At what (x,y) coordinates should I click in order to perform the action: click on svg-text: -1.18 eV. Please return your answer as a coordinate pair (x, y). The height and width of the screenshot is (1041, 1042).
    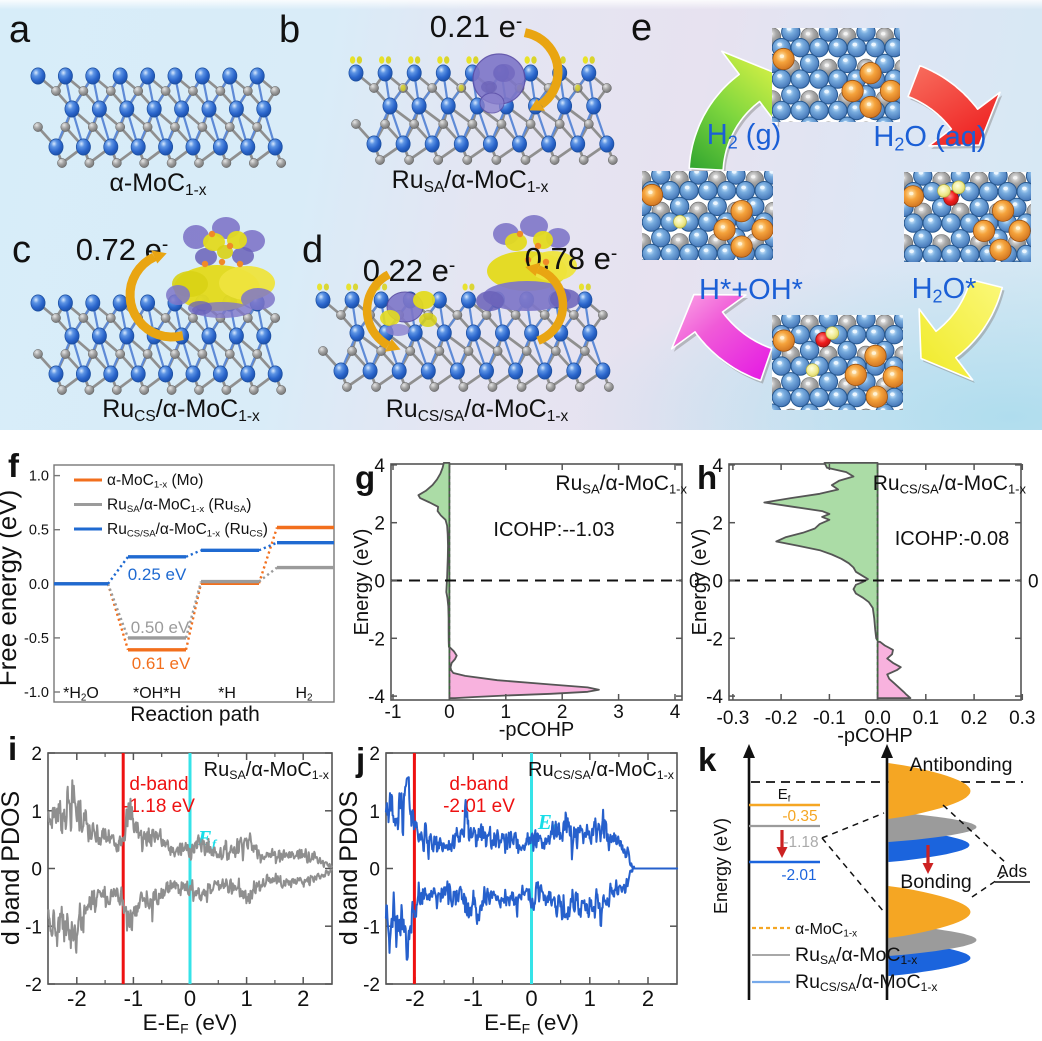
    Looking at the image, I should click on (159, 806).